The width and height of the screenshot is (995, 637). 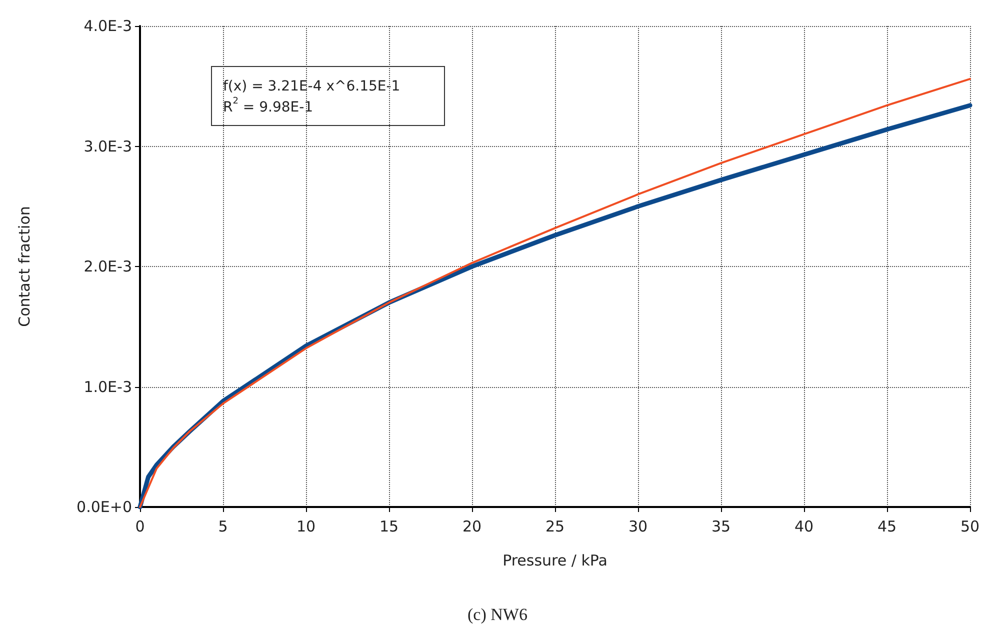 What do you see at coordinates (108, 267) in the screenshot?
I see `y-tick-label: 2.0E-3` at bounding box center [108, 267].